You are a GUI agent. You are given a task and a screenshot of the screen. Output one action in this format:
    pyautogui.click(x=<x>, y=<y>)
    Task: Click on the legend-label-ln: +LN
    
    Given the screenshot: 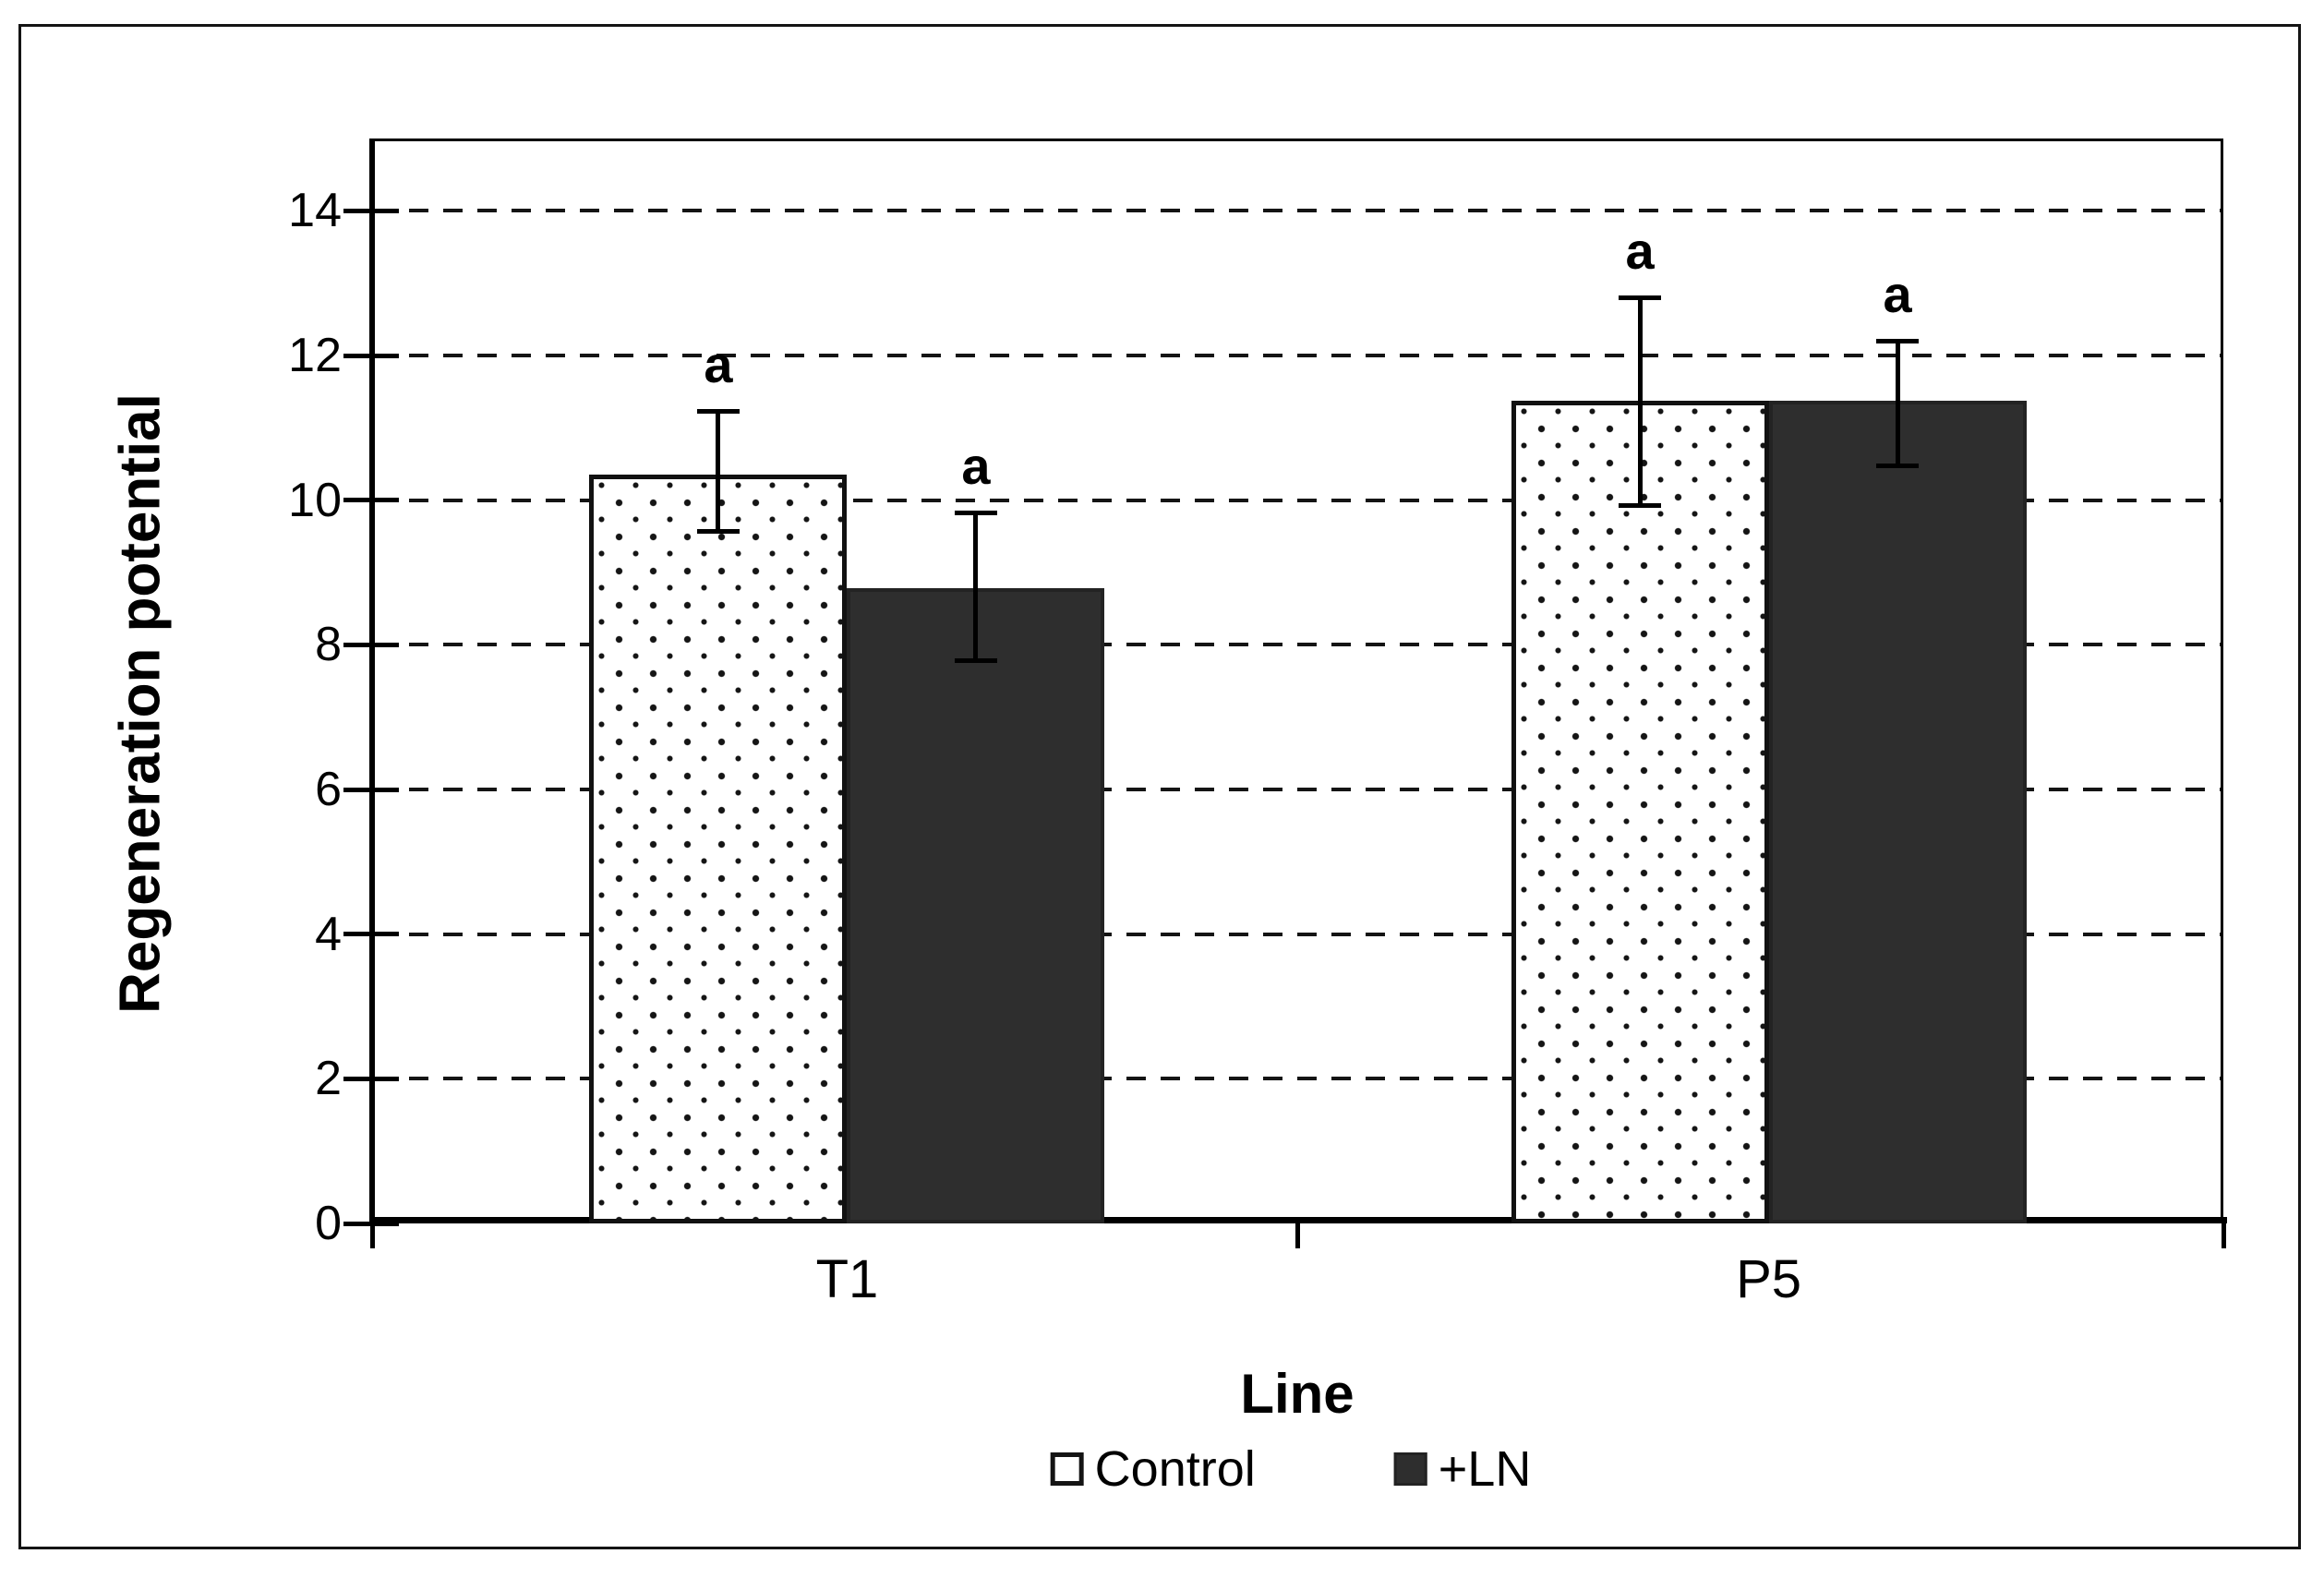 What is the action you would take?
    pyautogui.click(x=1485, y=1469)
    